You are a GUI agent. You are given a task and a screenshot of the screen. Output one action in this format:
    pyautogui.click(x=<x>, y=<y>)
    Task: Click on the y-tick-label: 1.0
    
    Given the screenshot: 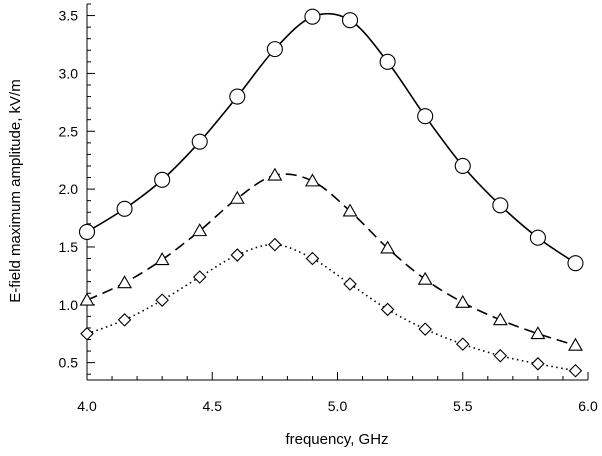 What is the action you would take?
    pyautogui.click(x=69, y=305)
    